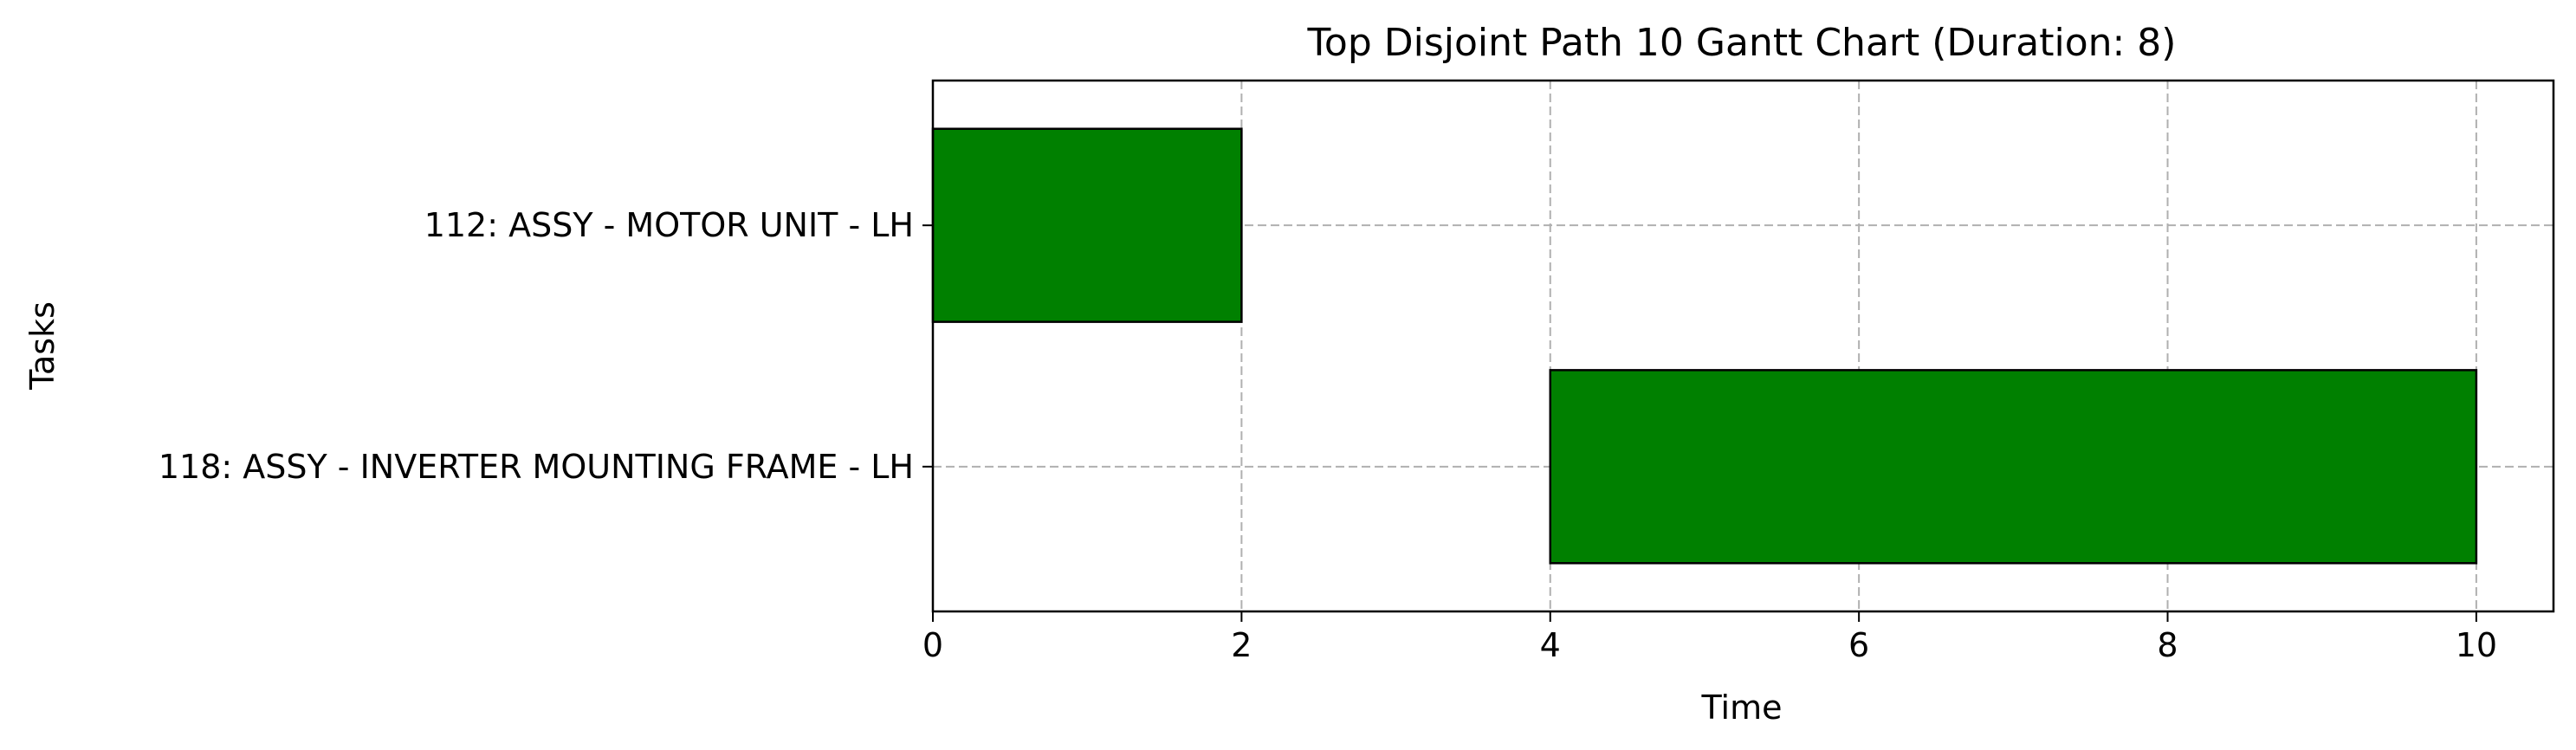 The height and width of the screenshot is (750, 2576). Describe the element at coordinates (1241, 645) in the screenshot. I see `x-tick-label: 2` at that location.